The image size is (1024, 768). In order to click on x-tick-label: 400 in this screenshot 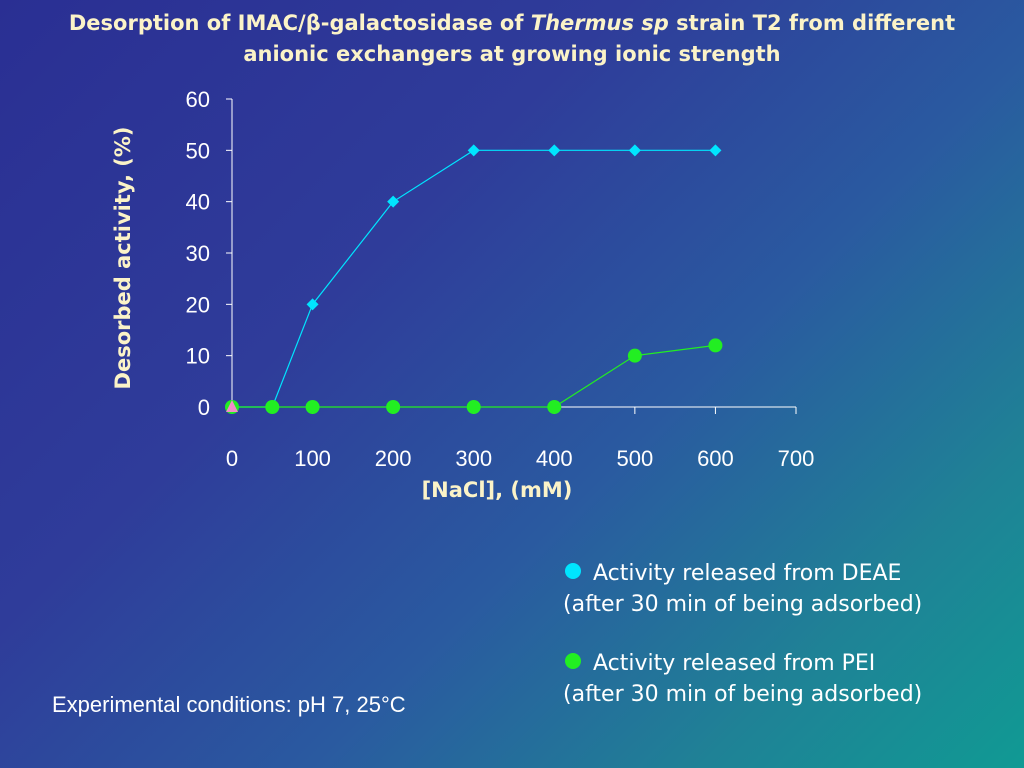, I will do `click(554, 458)`.